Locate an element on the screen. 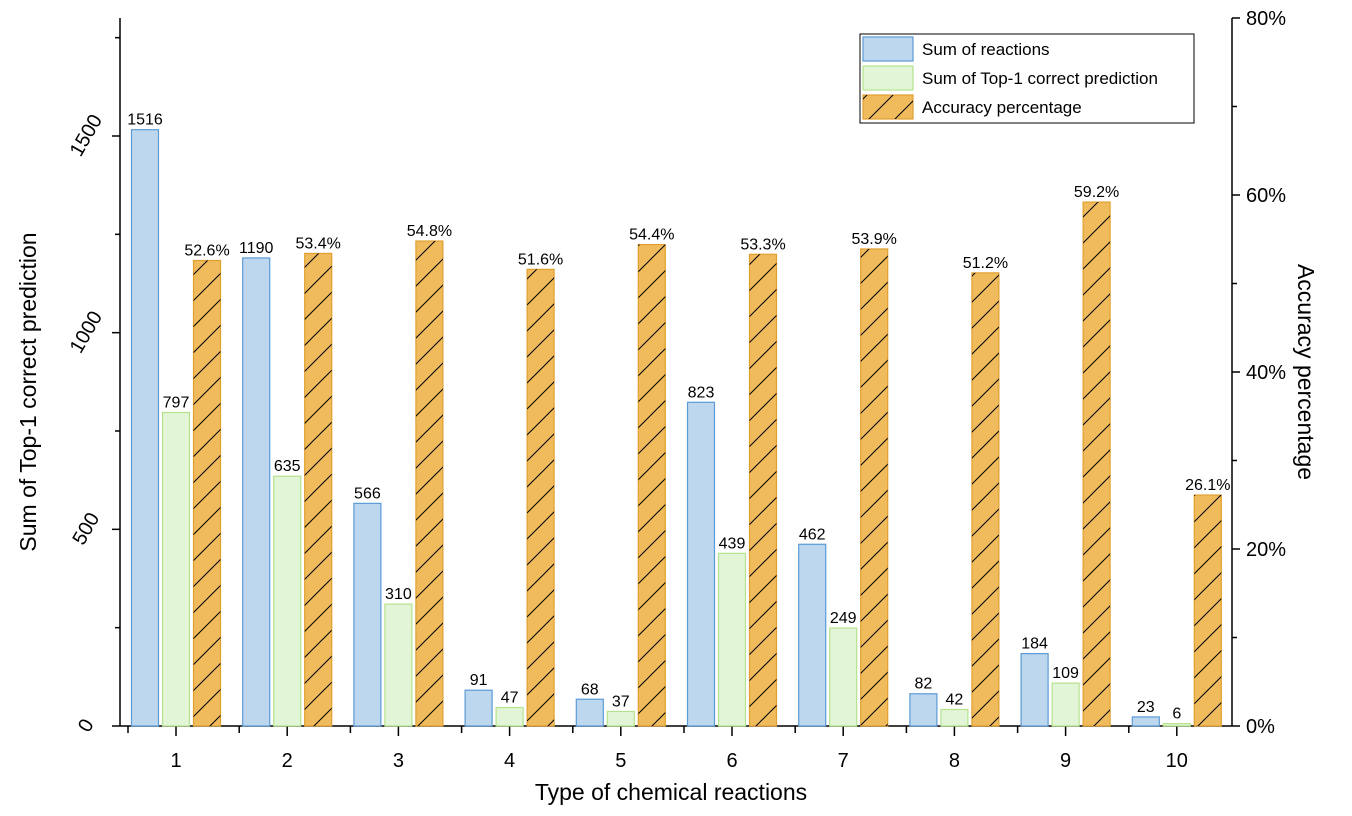  data-label: 566 is located at coordinates (367, 493).